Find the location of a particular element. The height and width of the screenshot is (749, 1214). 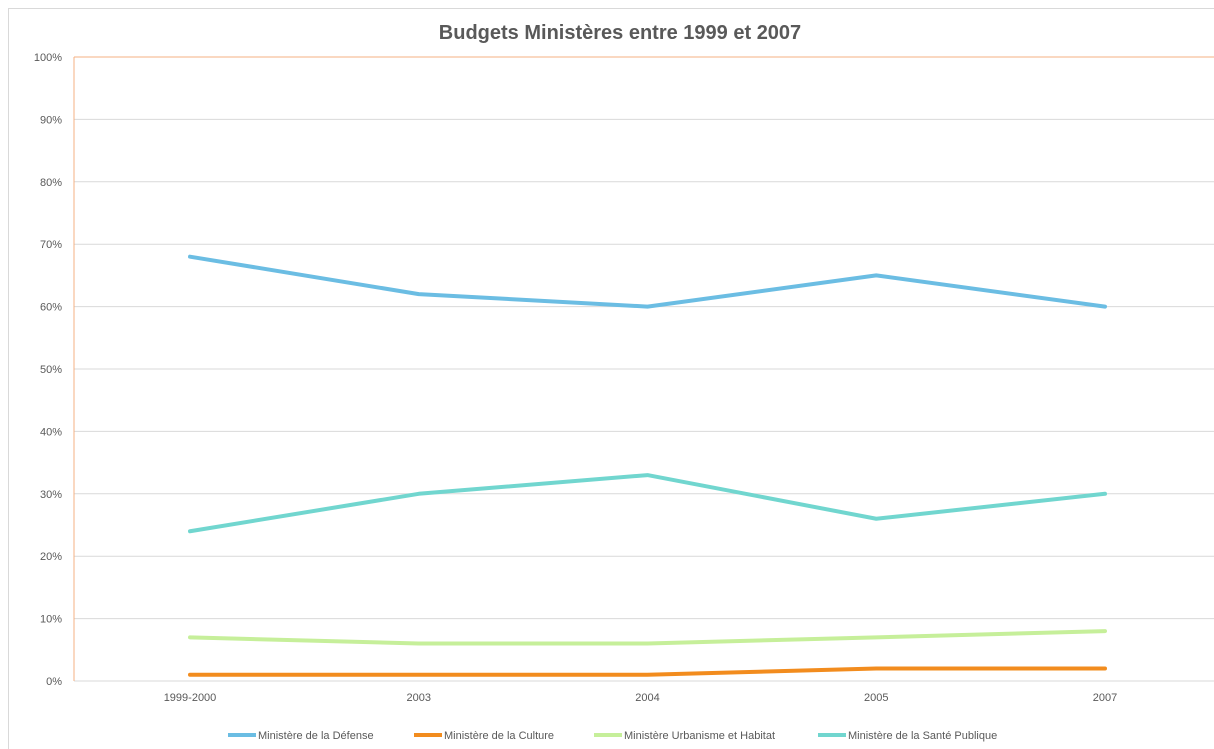

y-tick-label: 20% is located at coordinates (51, 557).